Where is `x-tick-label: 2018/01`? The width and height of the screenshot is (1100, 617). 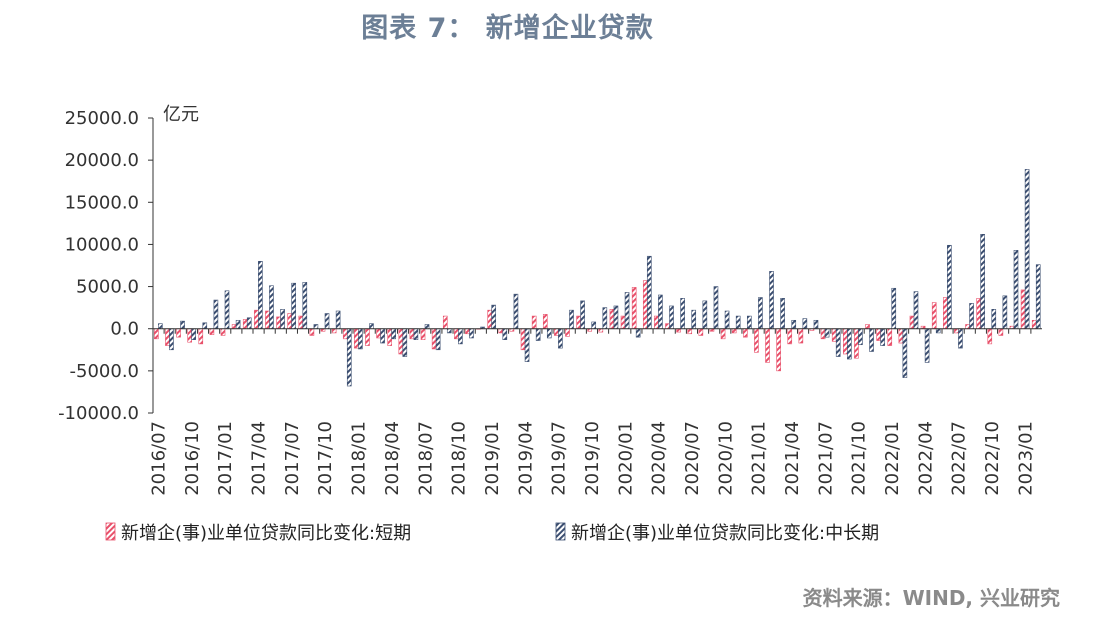
x-tick-label: 2018/01 is located at coordinates (359, 458).